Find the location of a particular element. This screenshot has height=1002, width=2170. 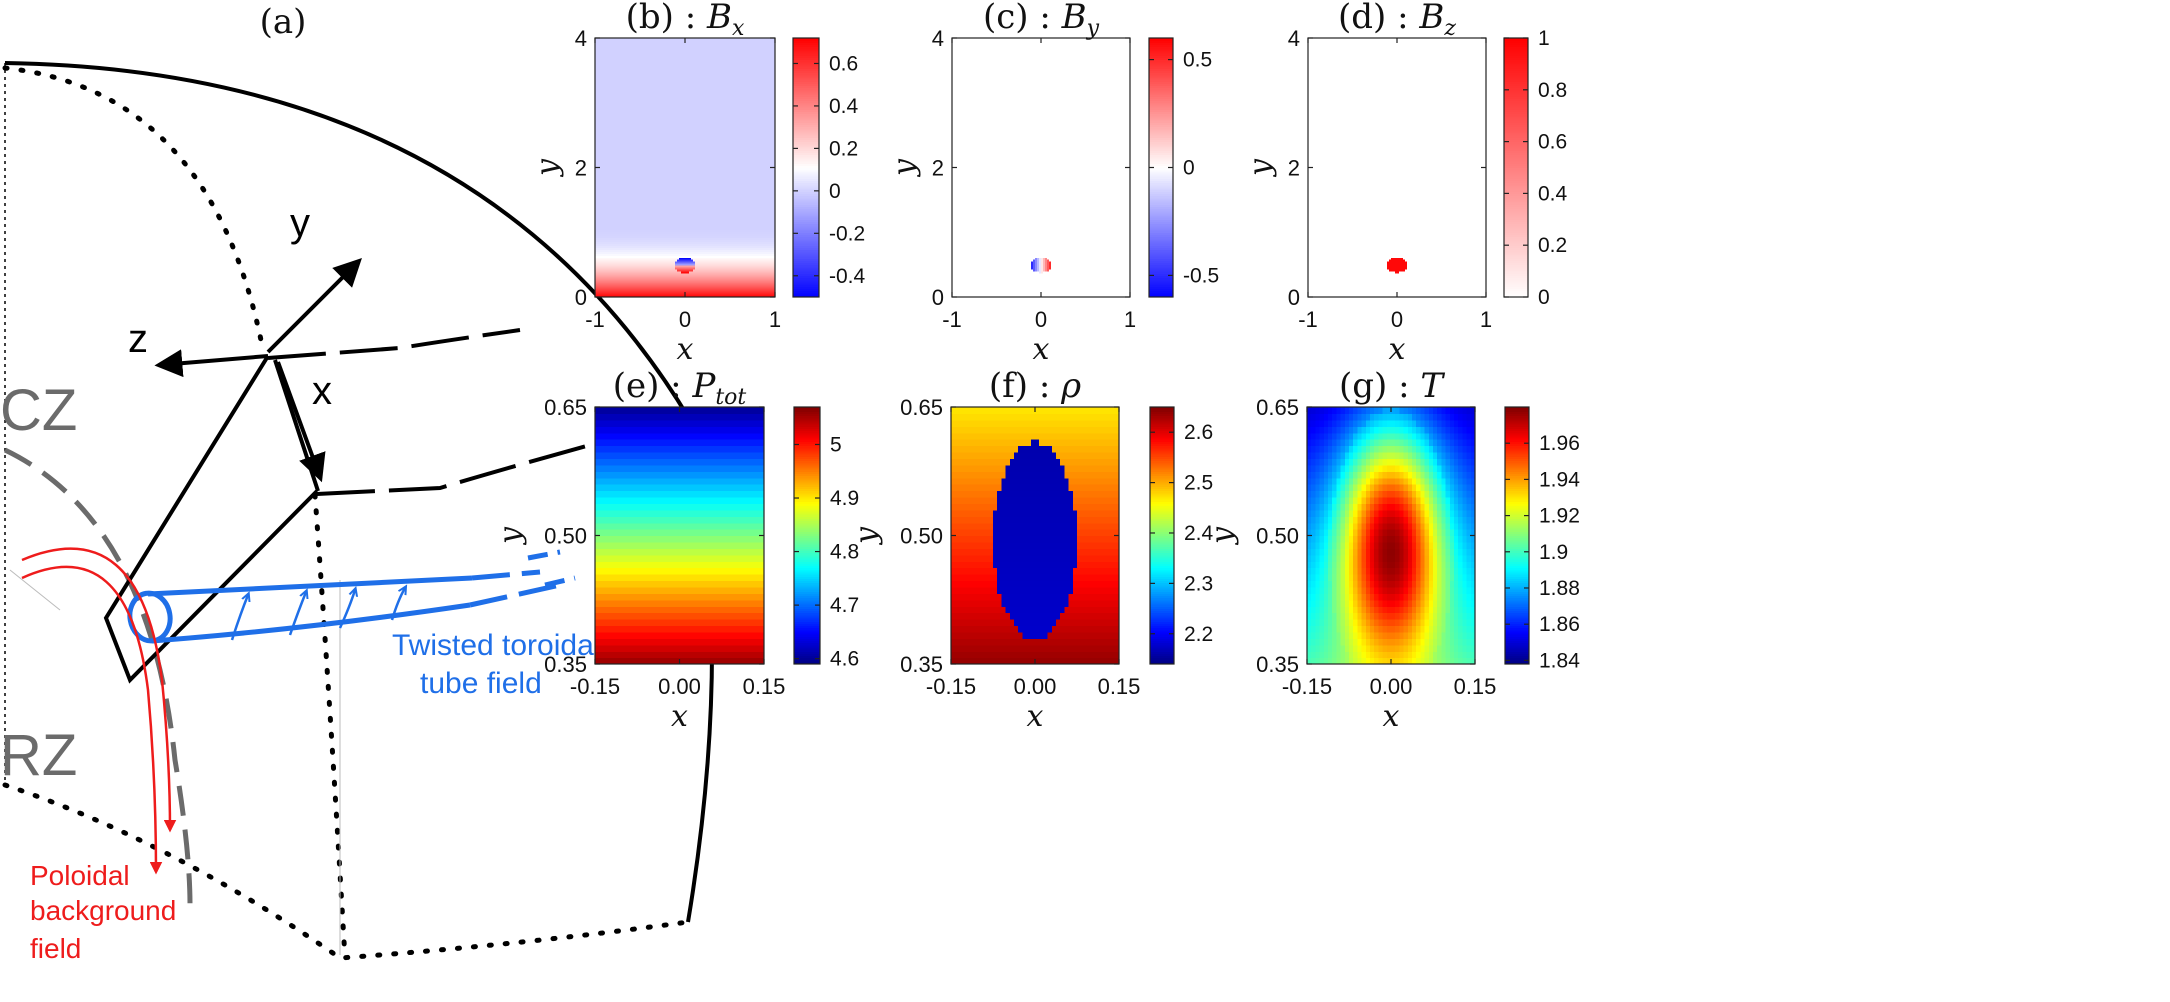

tube-label-line-2: tube field is located at coordinates (481, 683).